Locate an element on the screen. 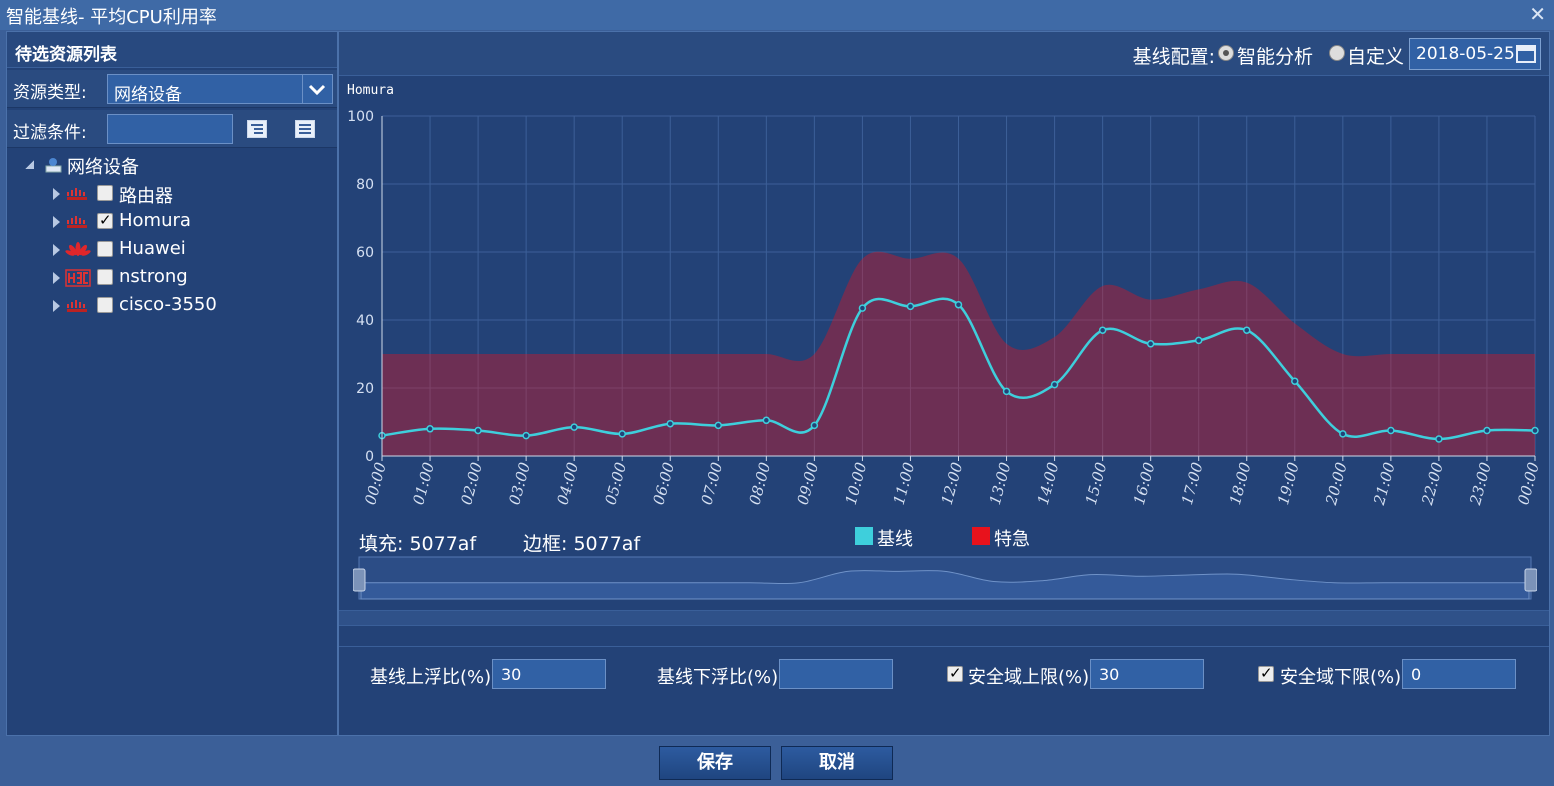 Image resolution: width=1554 pixels, height=786 pixels. legend-label: 基线 is located at coordinates (895, 539).